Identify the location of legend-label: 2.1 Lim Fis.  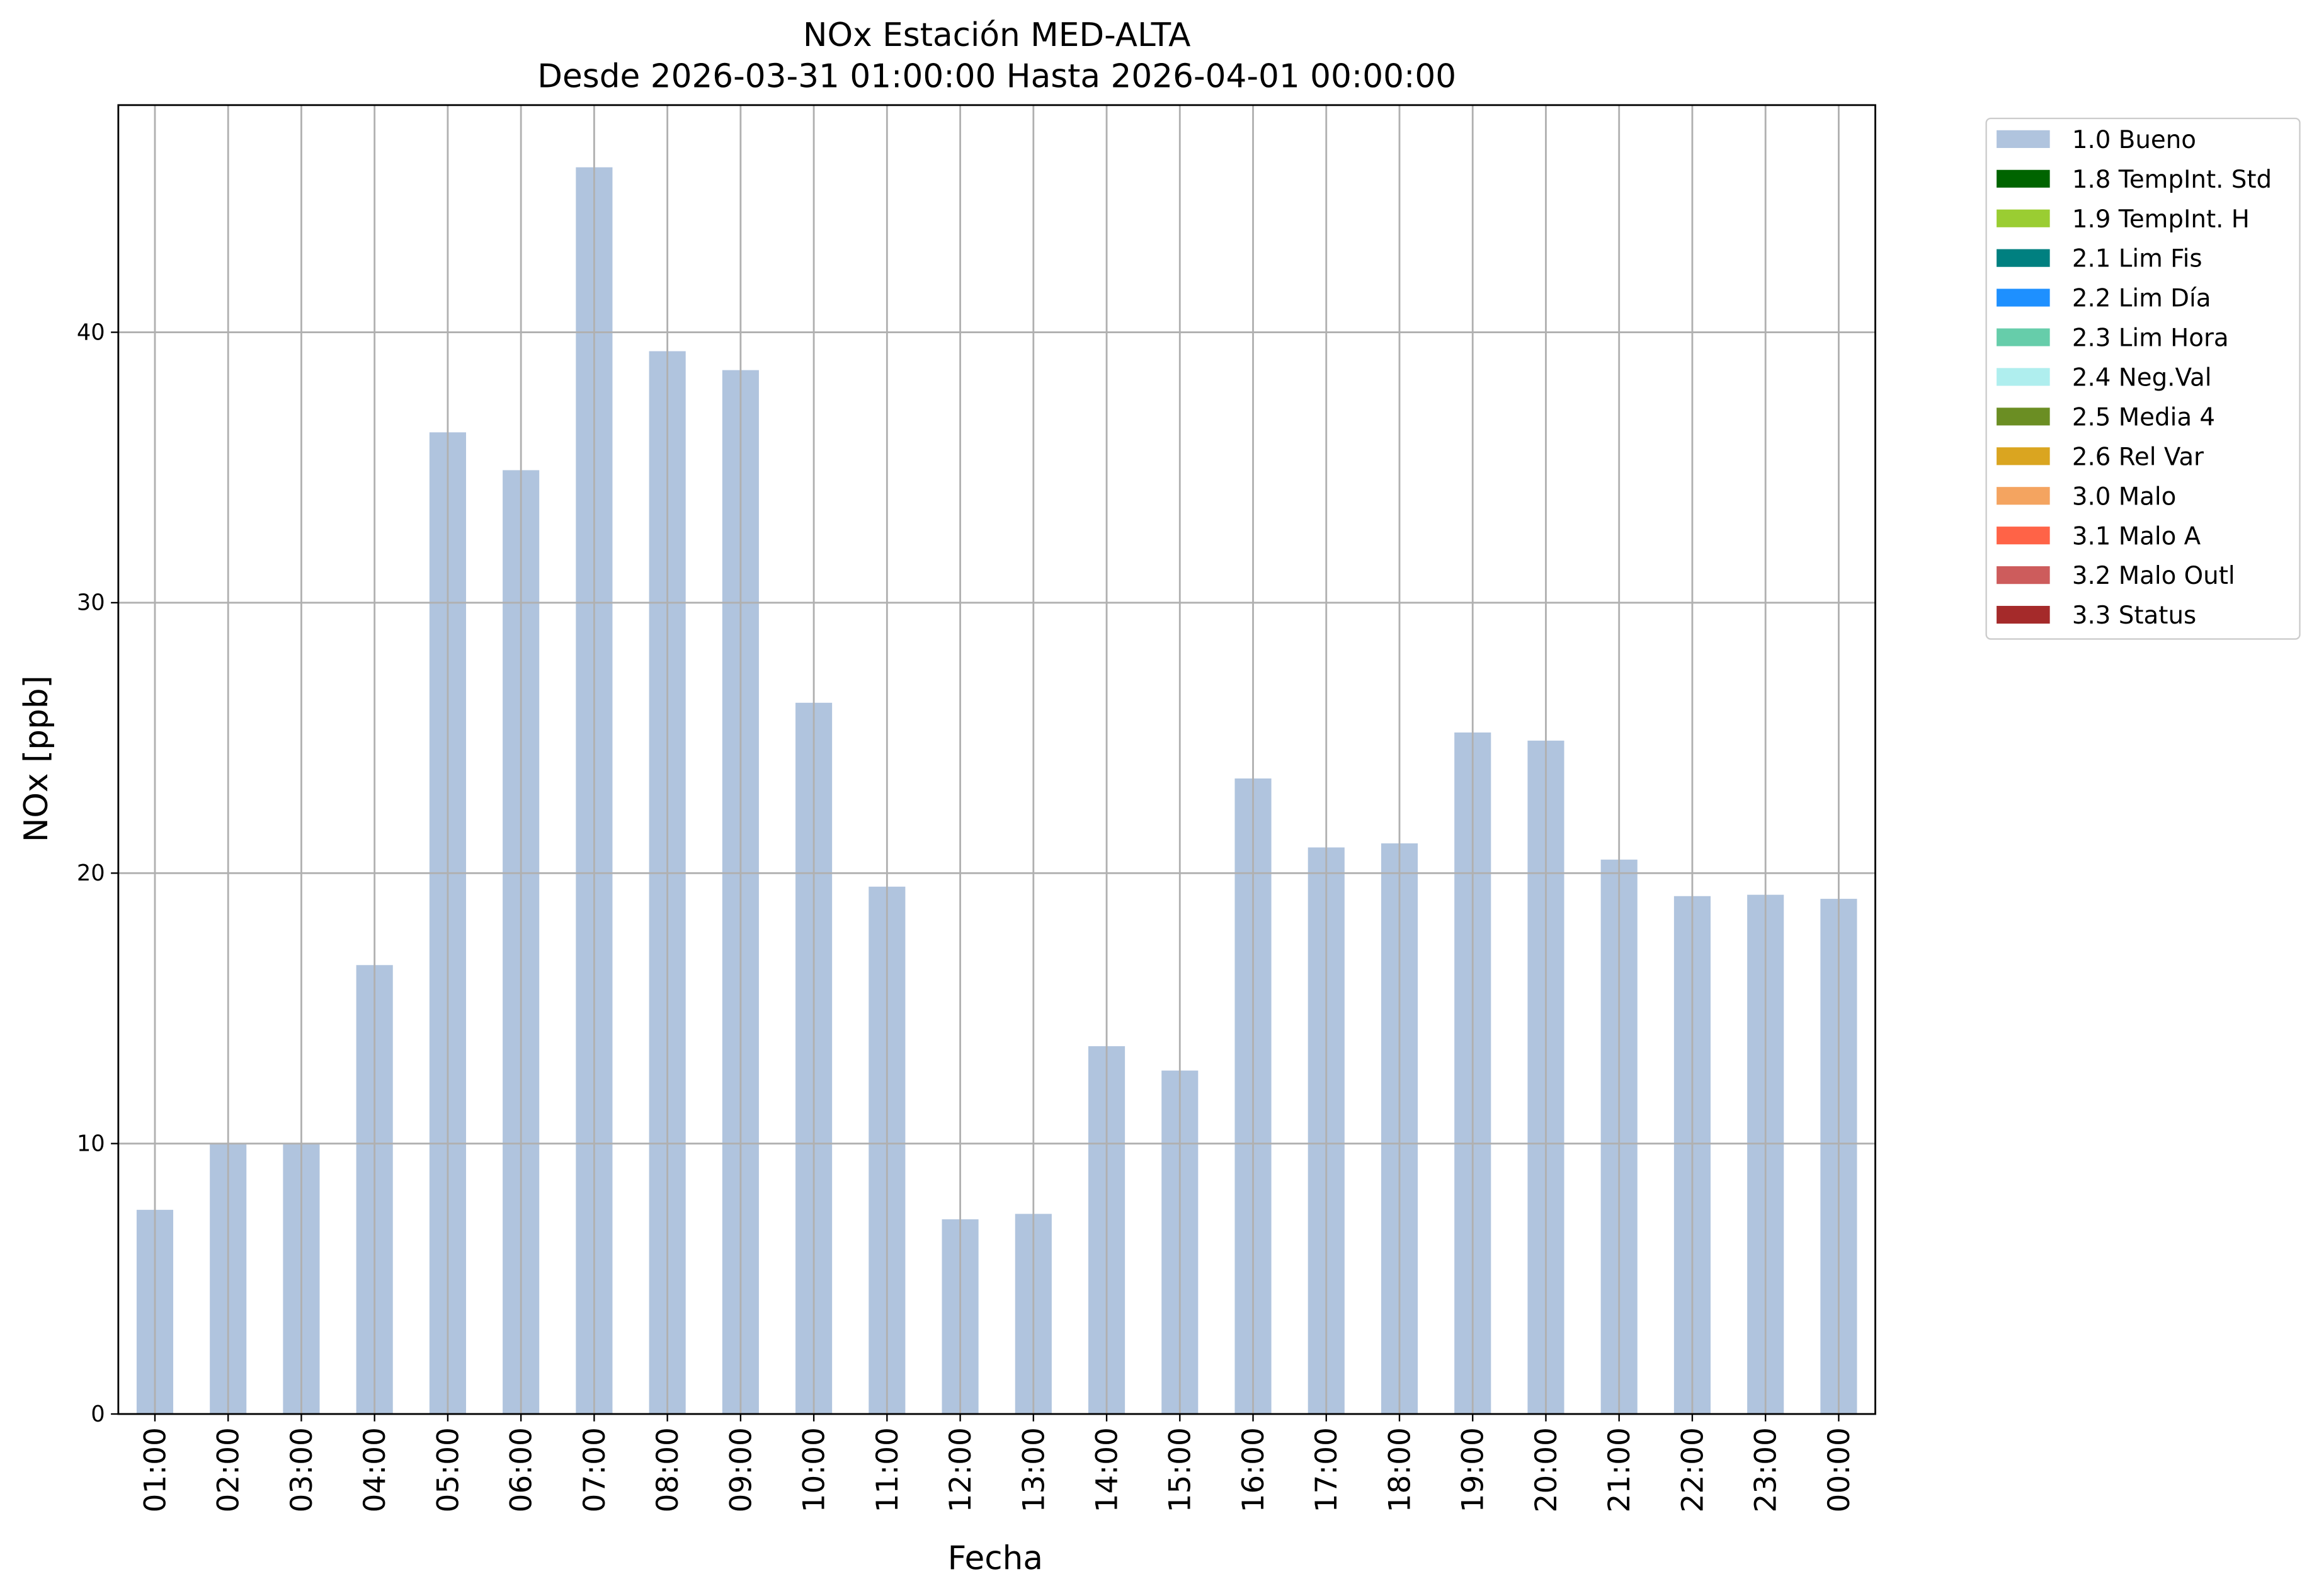
(2137, 259).